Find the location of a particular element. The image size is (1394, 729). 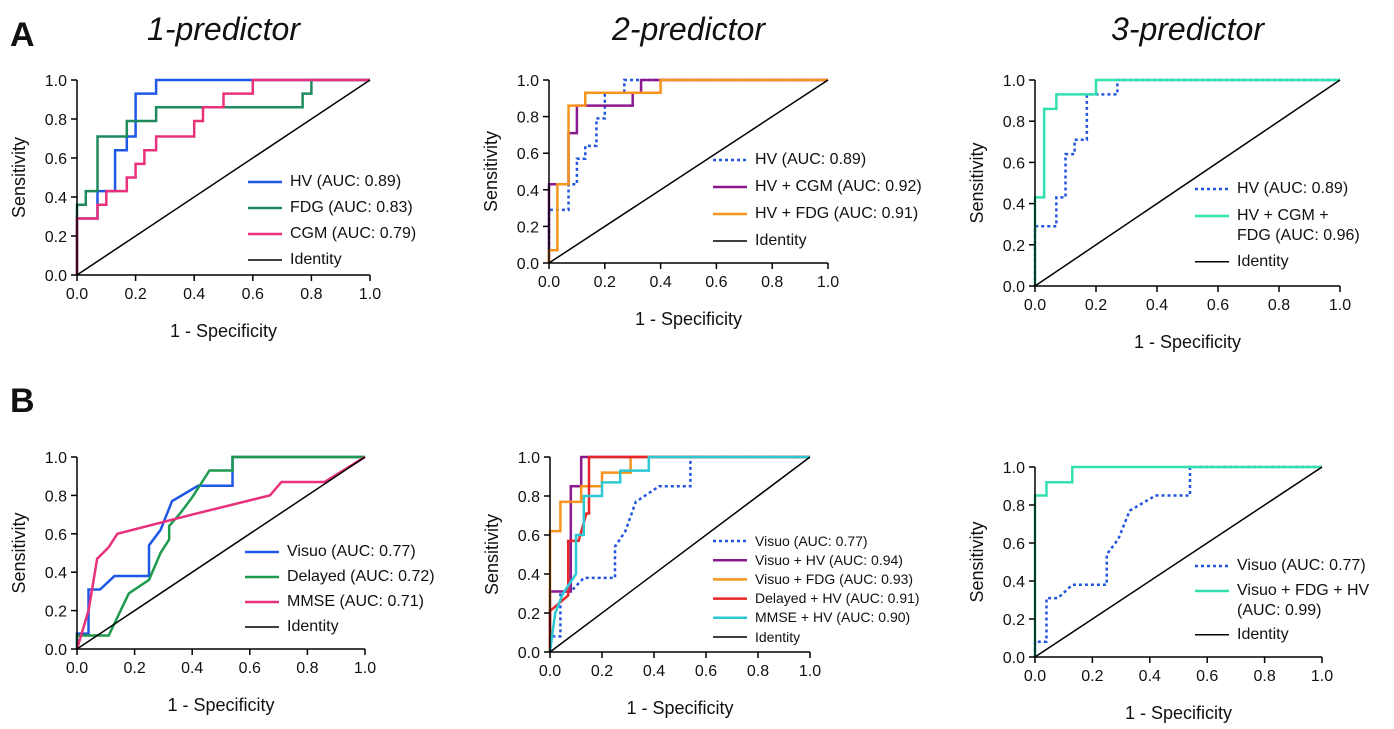

legend-label: CGM (AUC: 0.79) is located at coordinates (353, 234).